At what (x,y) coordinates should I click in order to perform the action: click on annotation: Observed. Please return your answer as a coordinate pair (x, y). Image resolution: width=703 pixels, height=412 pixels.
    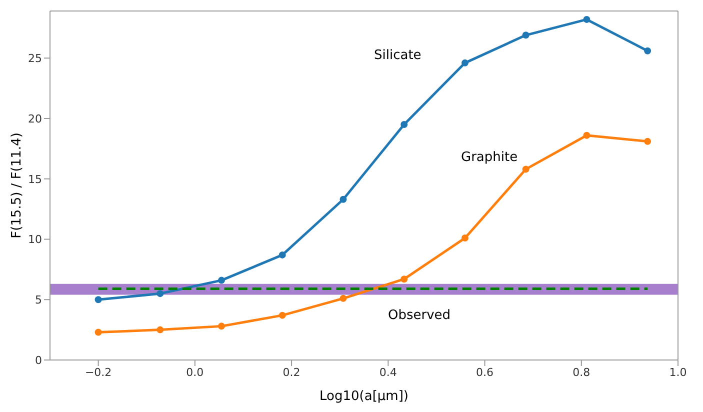
    Looking at the image, I should click on (419, 315).